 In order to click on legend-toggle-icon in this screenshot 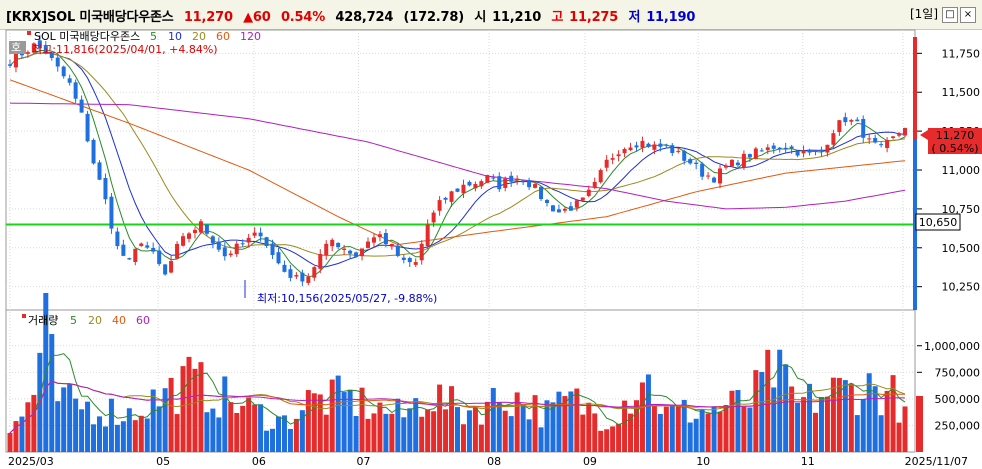, I will do `click(17, 47)`.